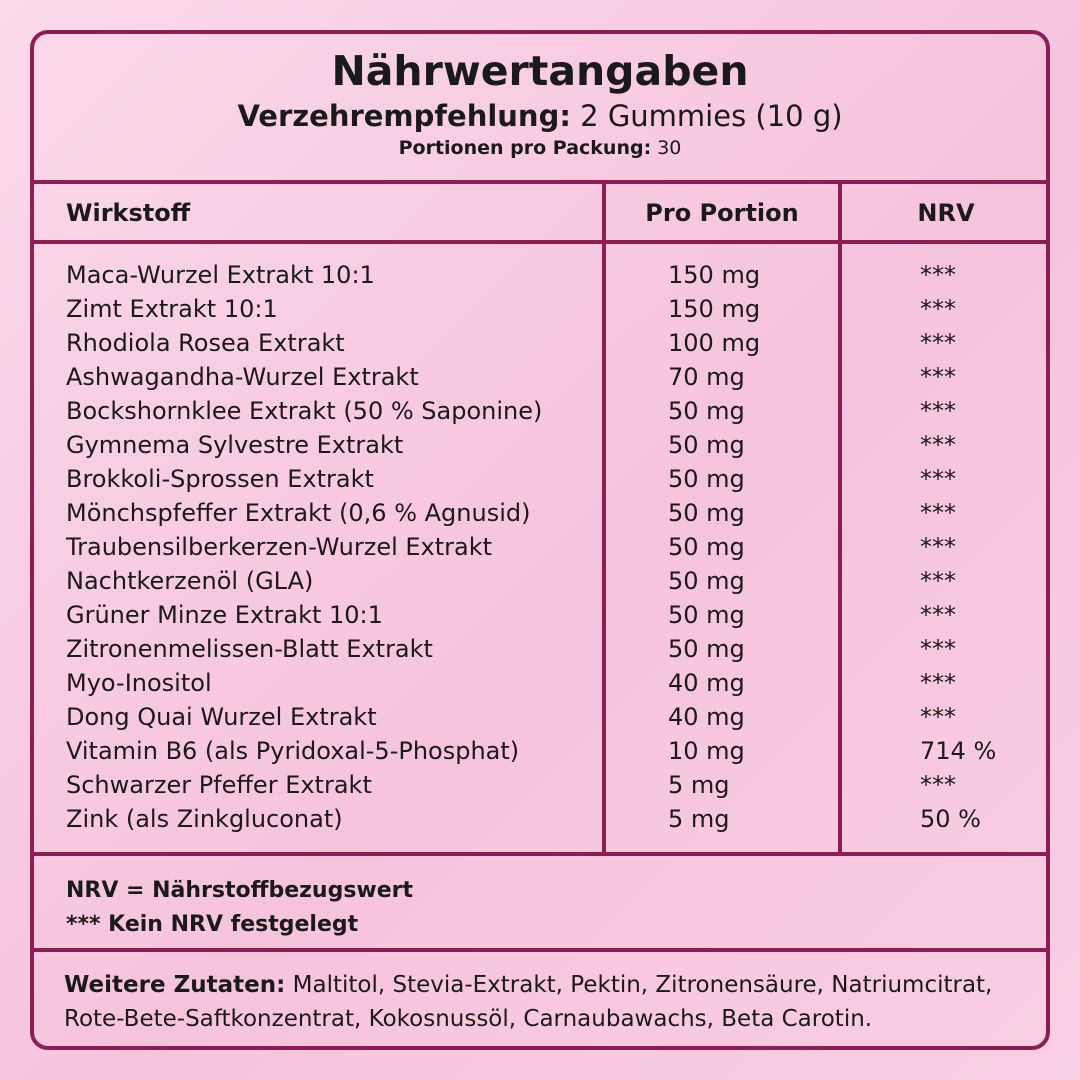 This screenshot has height=1080, width=1080. What do you see at coordinates (722, 213) in the screenshot?
I see `column-header-per-serving: Pro Portion` at bounding box center [722, 213].